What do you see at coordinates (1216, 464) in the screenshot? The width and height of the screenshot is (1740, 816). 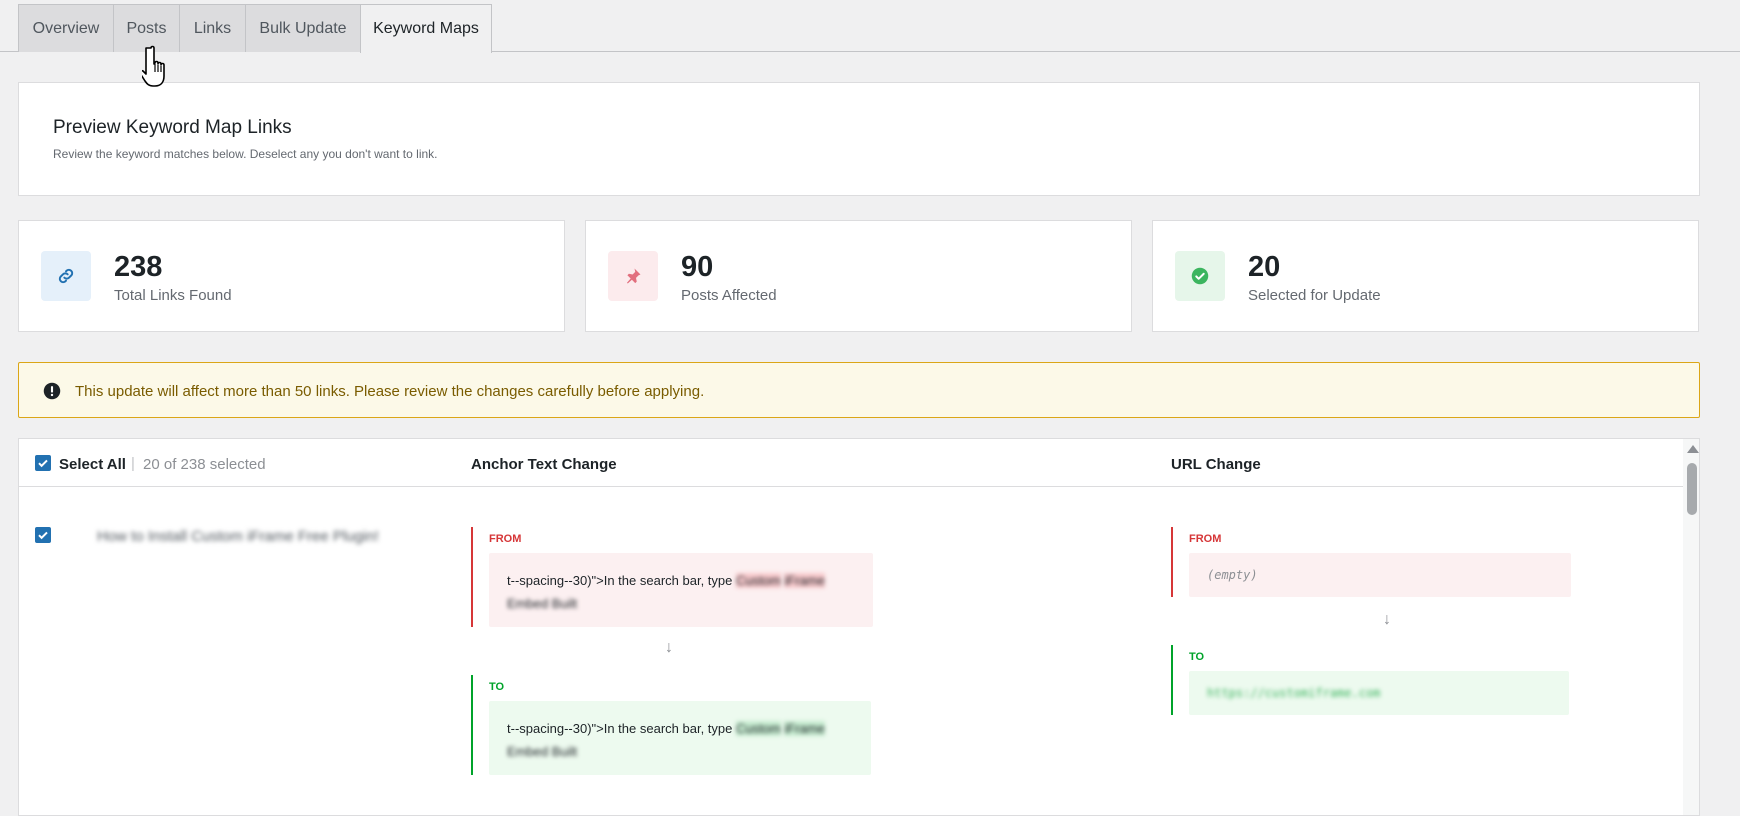 I see `column-header-url: URL Change` at bounding box center [1216, 464].